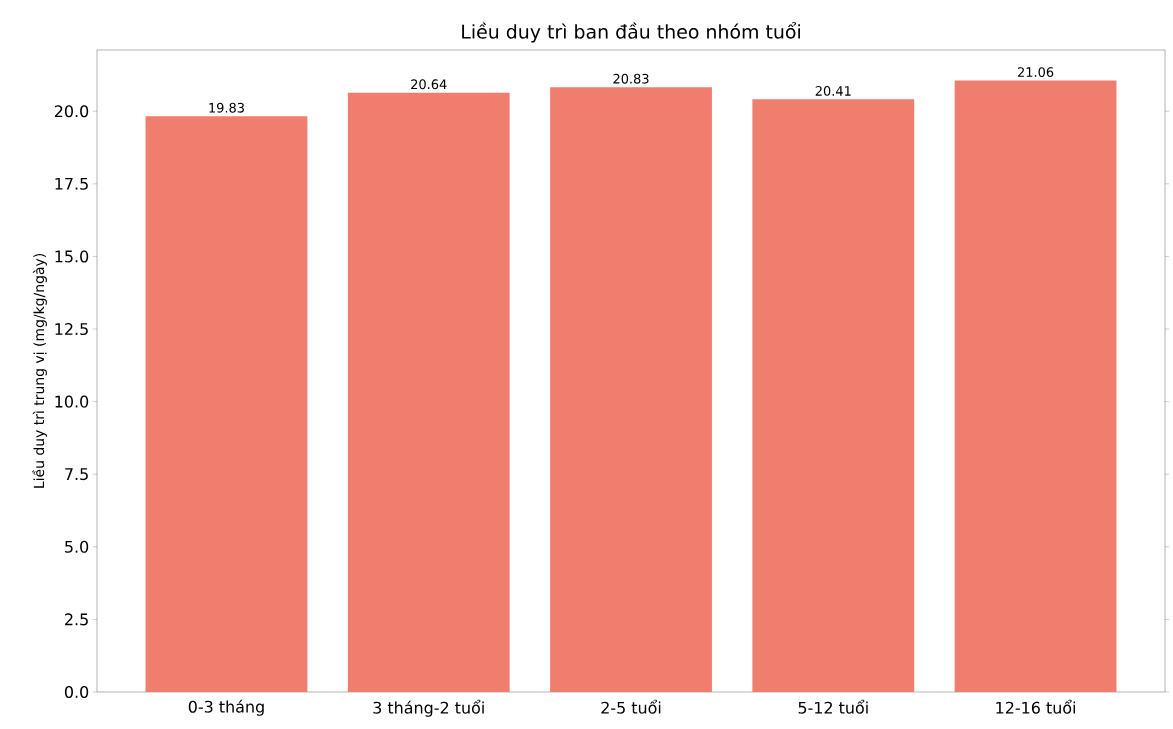 This screenshot has width=1173, height=729. I want to click on x-tick-label: 2-5 tuổi, so click(631, 706).